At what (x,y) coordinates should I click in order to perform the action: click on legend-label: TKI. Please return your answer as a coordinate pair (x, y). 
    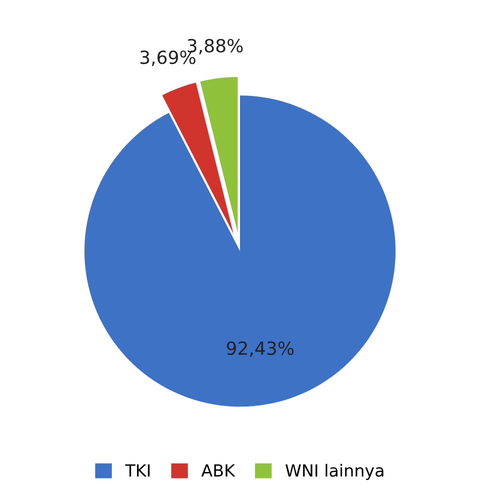
    Looking at the image, I should click on (137, 470).